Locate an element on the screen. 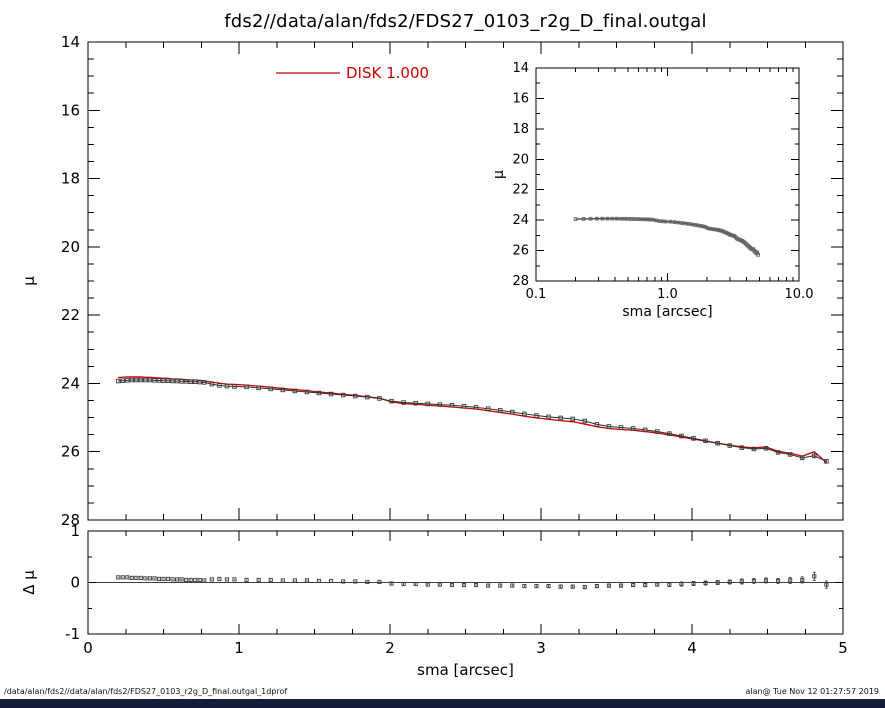 This screenshot has width=885, height=708. y-axis-tick-label: 28 is located at coordinates (70, 520).